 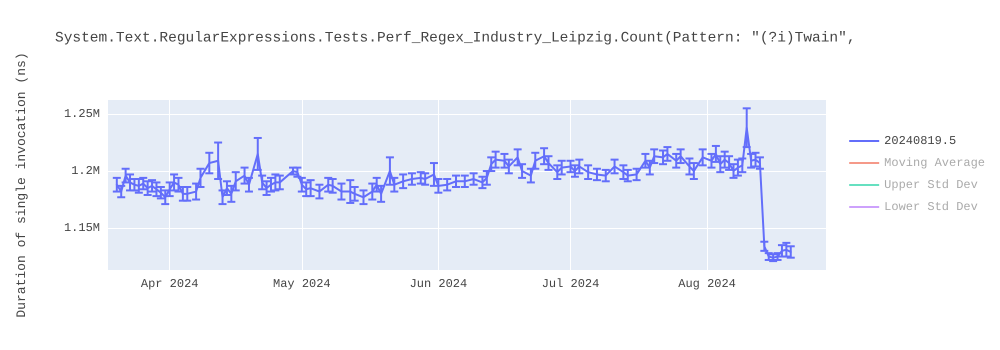 I want to click on x-tick-label: Apr 2024, so click(x=169, y=284).